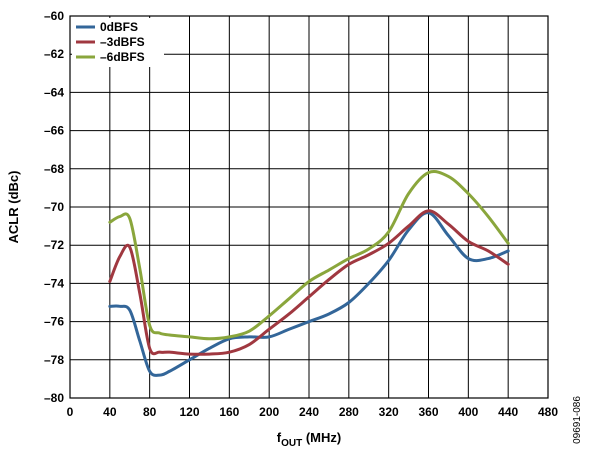 Image resolution: width=590 pixels, height=456 pixels. Describe the element at coordinates (119, 27) in the screenshot. I see `legend-label-0: 0dBFS` at that location.